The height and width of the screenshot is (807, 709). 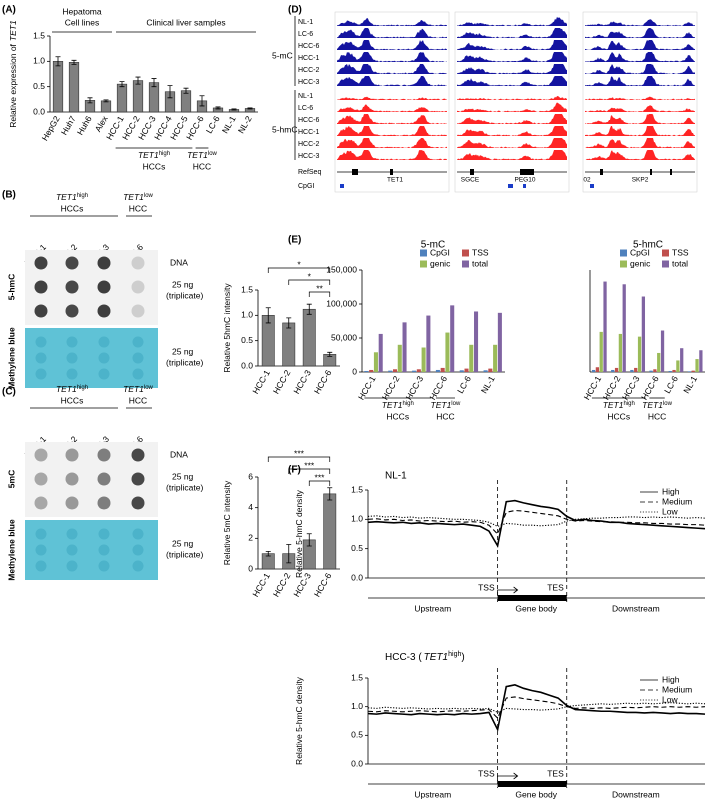 What do you see at coordinates (677, 689) in the screenshot?
I see `legend-label: Medium` at bounding box center [677, 689].